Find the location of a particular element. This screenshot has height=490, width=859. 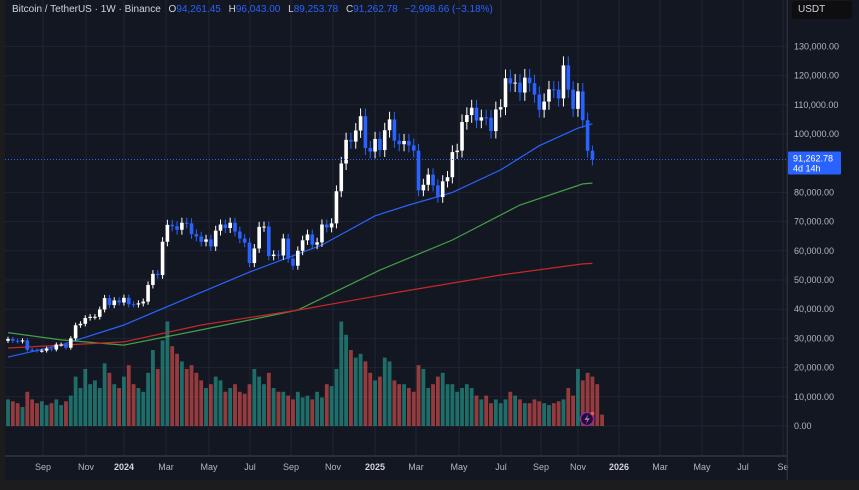

price-tick-label: 10,000.00 is located at coordinates (814, 397).